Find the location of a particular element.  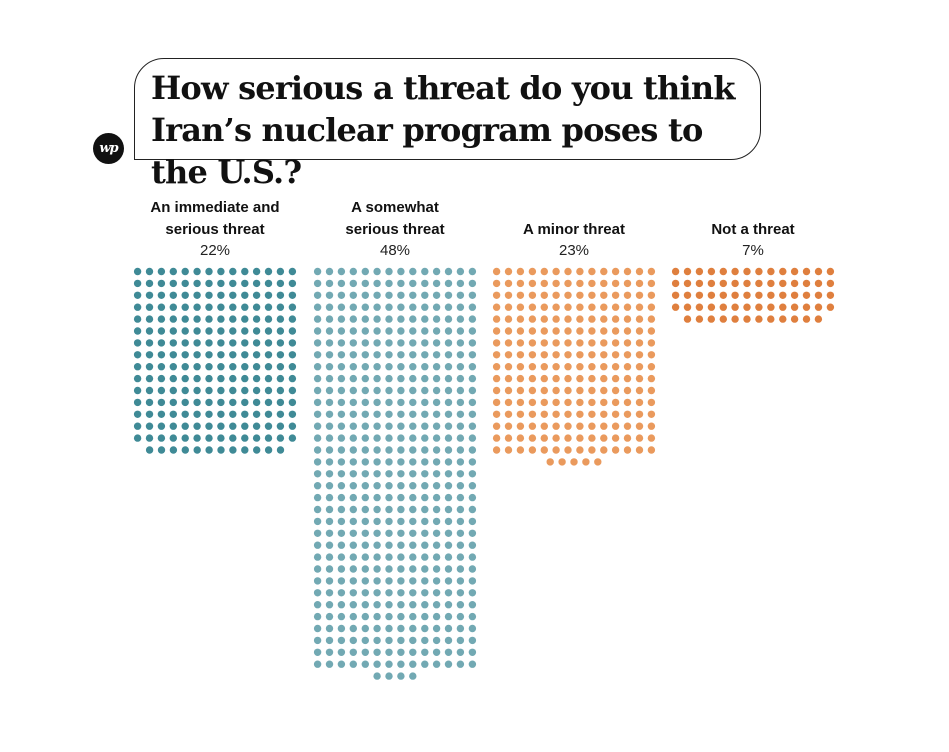

category-label-line: Not a threat is located at coordinates (753, 229).